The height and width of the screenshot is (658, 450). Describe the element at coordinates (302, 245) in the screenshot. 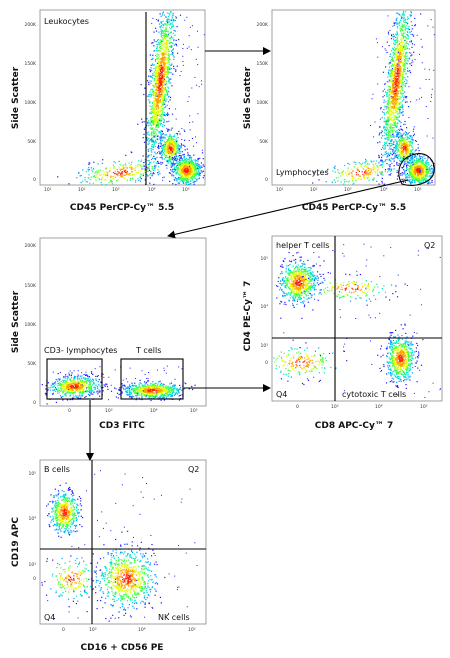

I see `gate-label-helper: helper T cells` at that location.